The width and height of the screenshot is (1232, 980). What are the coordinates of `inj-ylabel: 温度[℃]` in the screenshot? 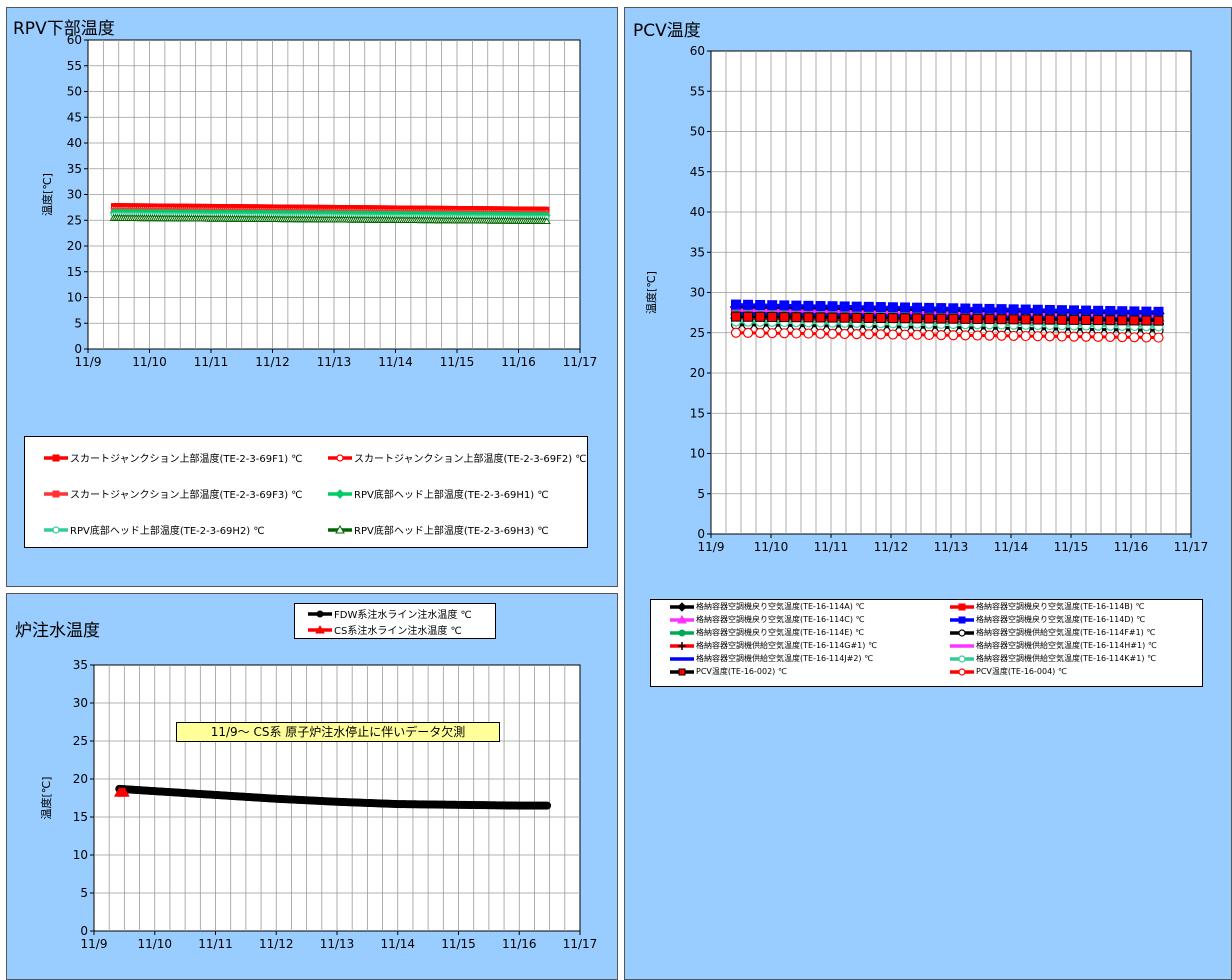 It's located at (46, 798).